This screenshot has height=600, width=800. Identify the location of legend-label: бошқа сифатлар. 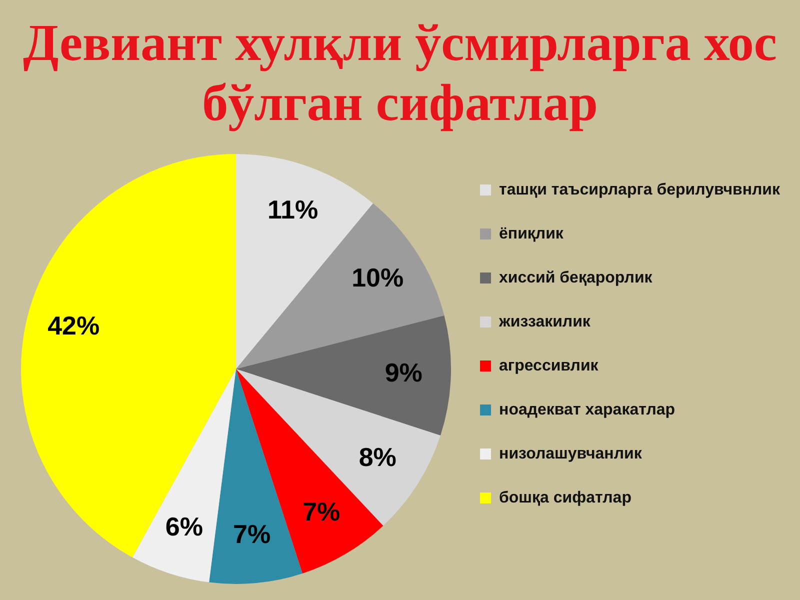
(565, 497).